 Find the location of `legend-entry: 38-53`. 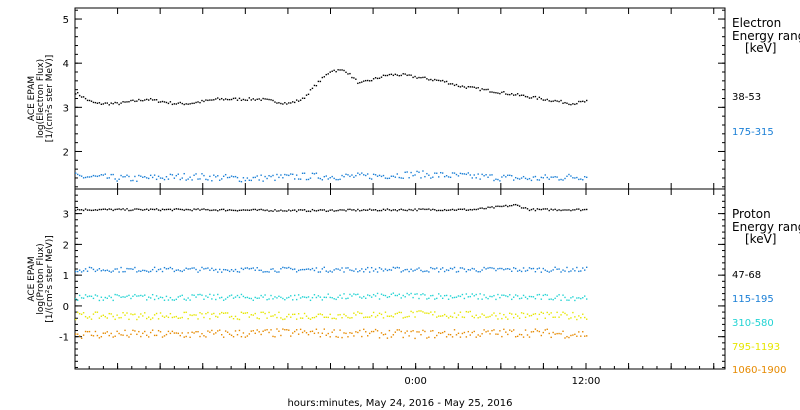

legend-entry: 38-53 is located at coordinates (746, 97).